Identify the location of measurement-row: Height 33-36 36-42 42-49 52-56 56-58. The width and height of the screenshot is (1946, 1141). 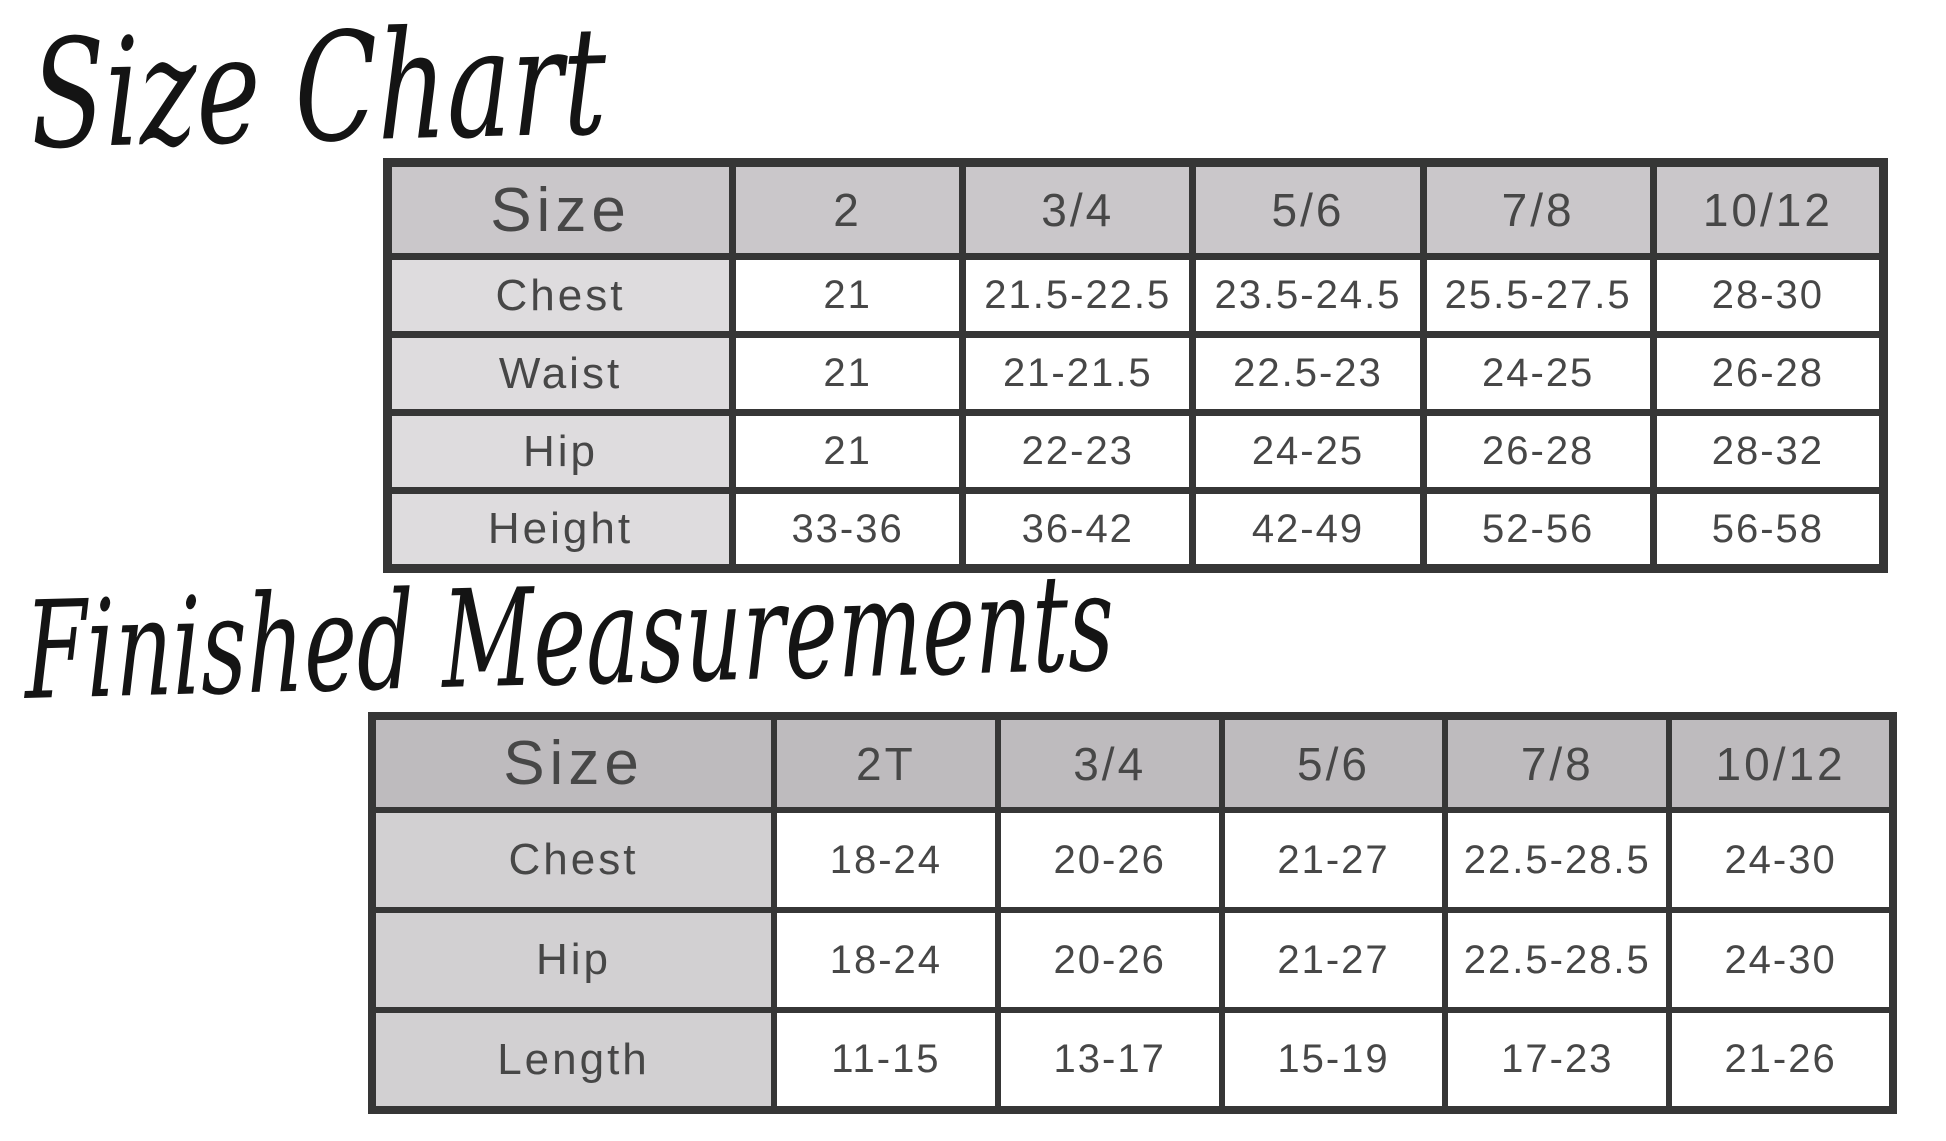
(1136, 529).